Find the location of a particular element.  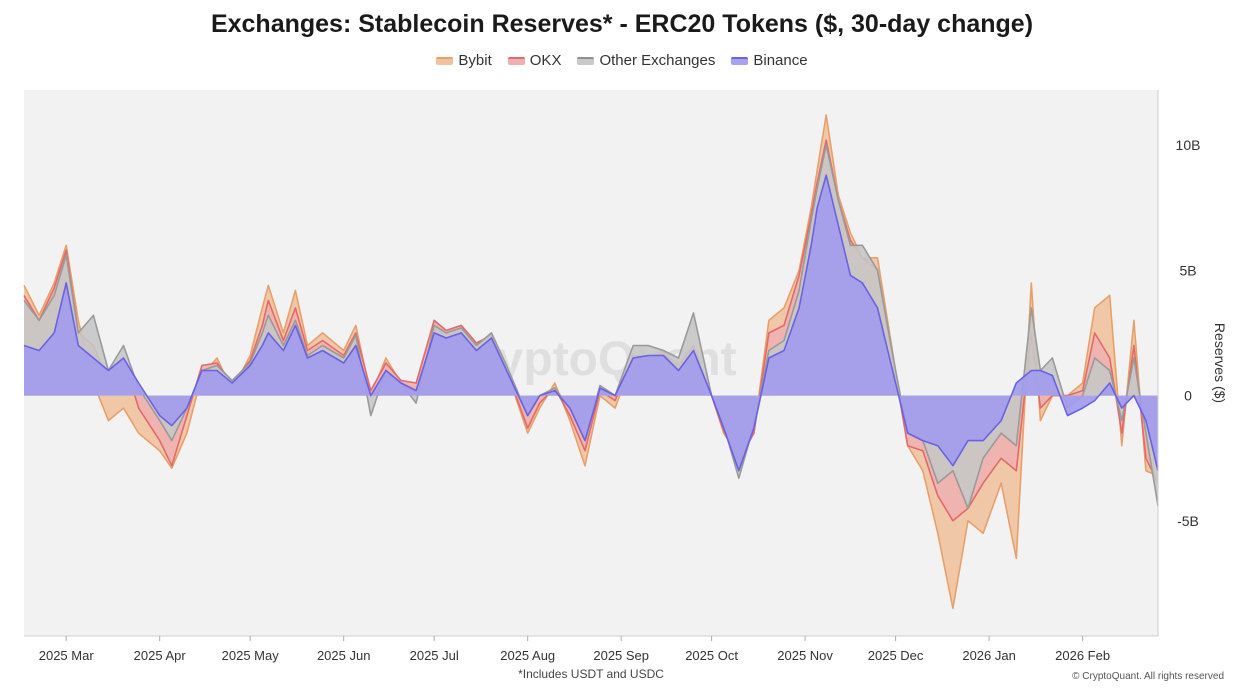

legend-label-okx: OKX is located at coordinates (545, 60).